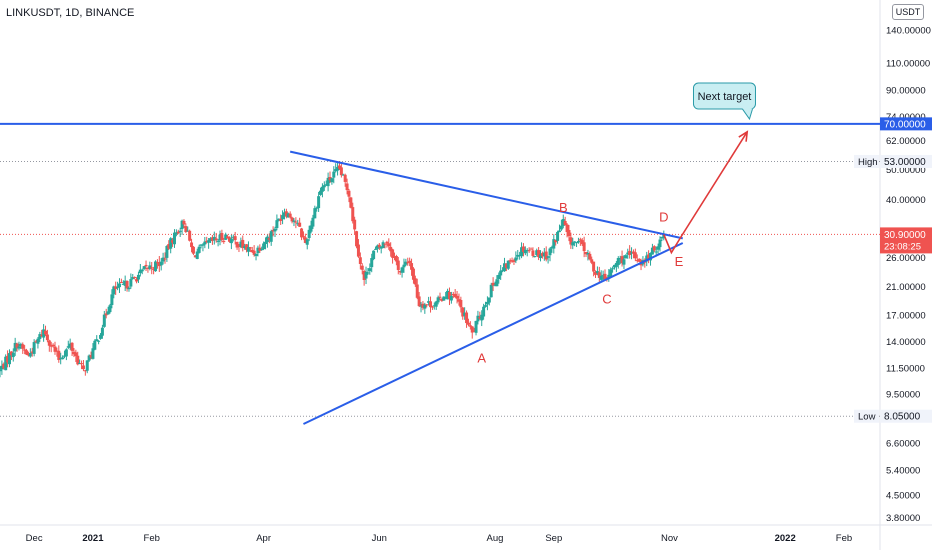 The image size is (932, 550). Describe the element at coordinates (93, 538) in the screenshot. I see `time-axis-tick: 2021` at that location.